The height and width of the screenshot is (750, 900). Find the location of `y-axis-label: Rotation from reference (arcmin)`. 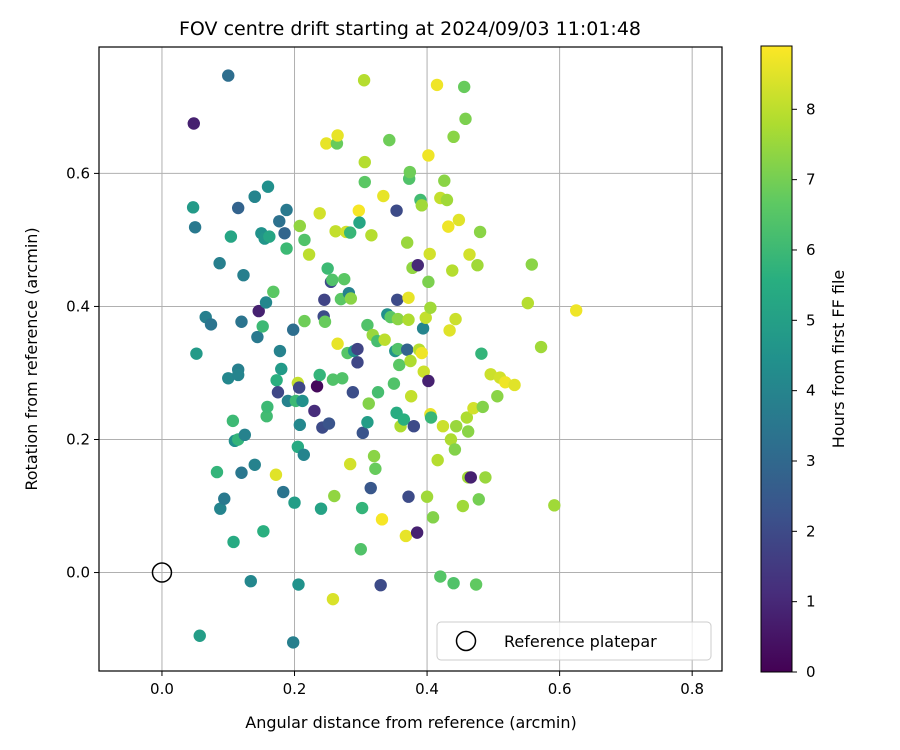

y-axis-label: Rotation from reference (arcmin) is located at coordinates (31, 358).